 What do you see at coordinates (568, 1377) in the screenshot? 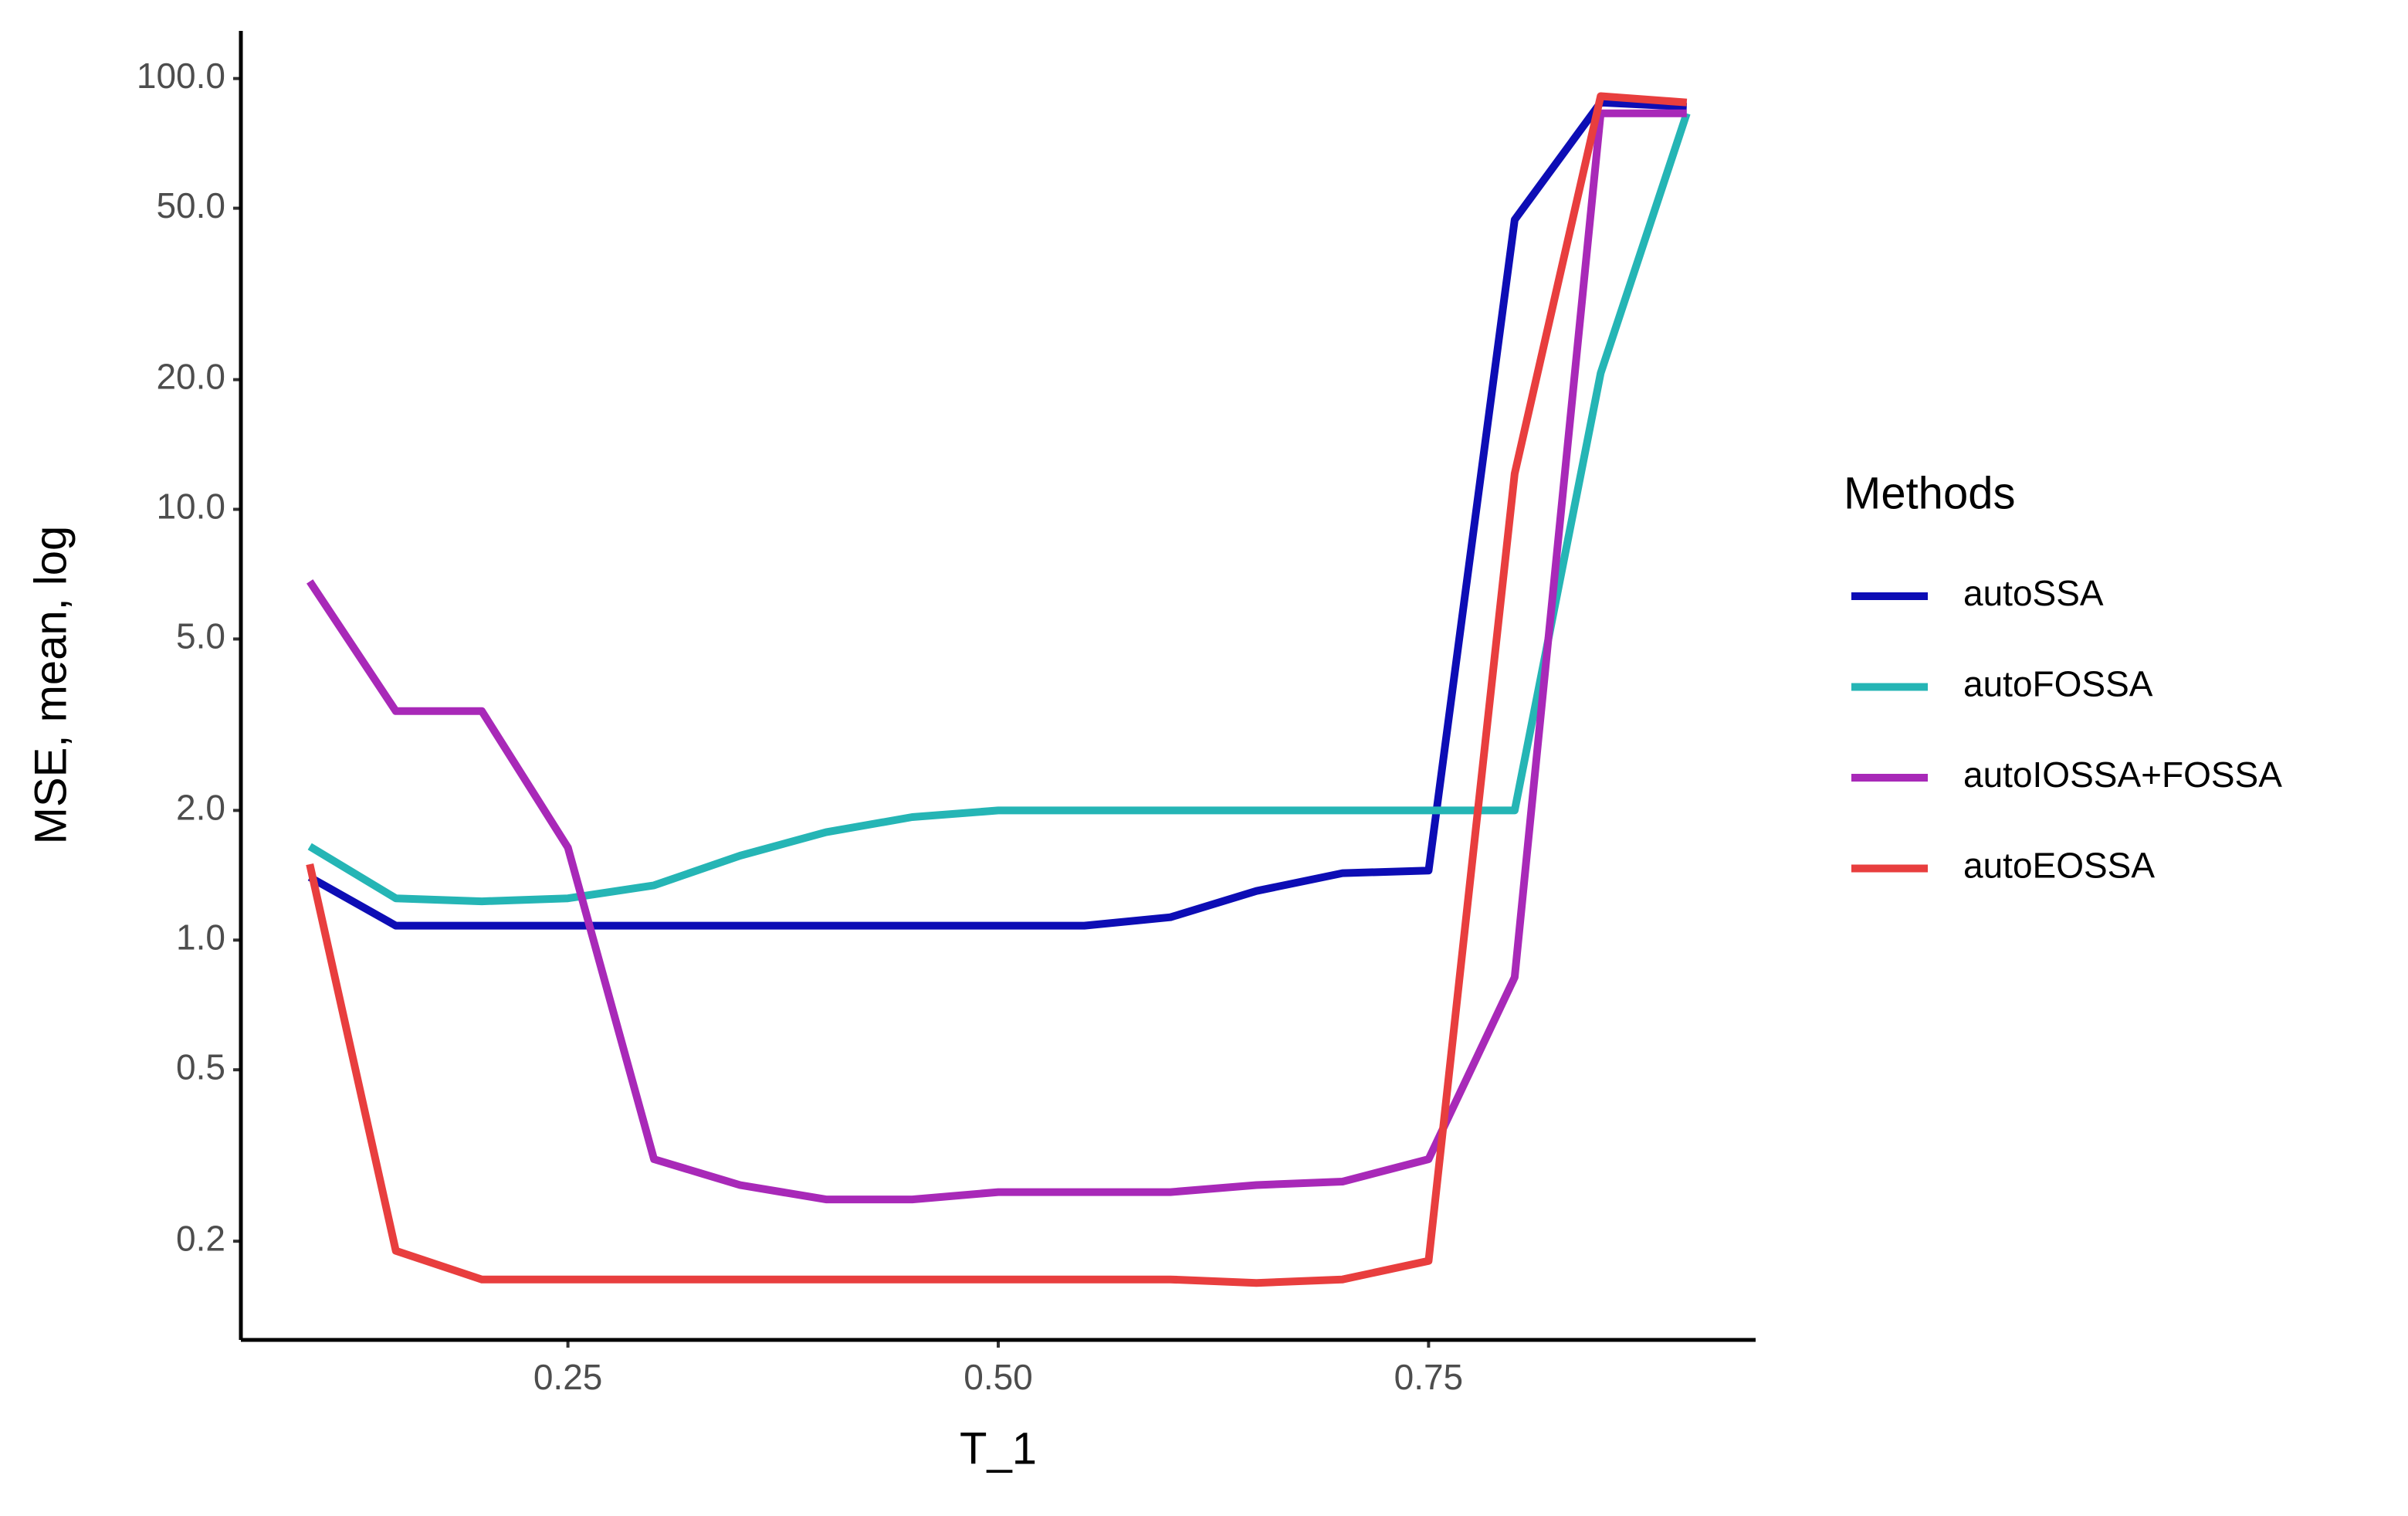
I see `x-tick-label: 0.25` at bounding box center [568, 1377].